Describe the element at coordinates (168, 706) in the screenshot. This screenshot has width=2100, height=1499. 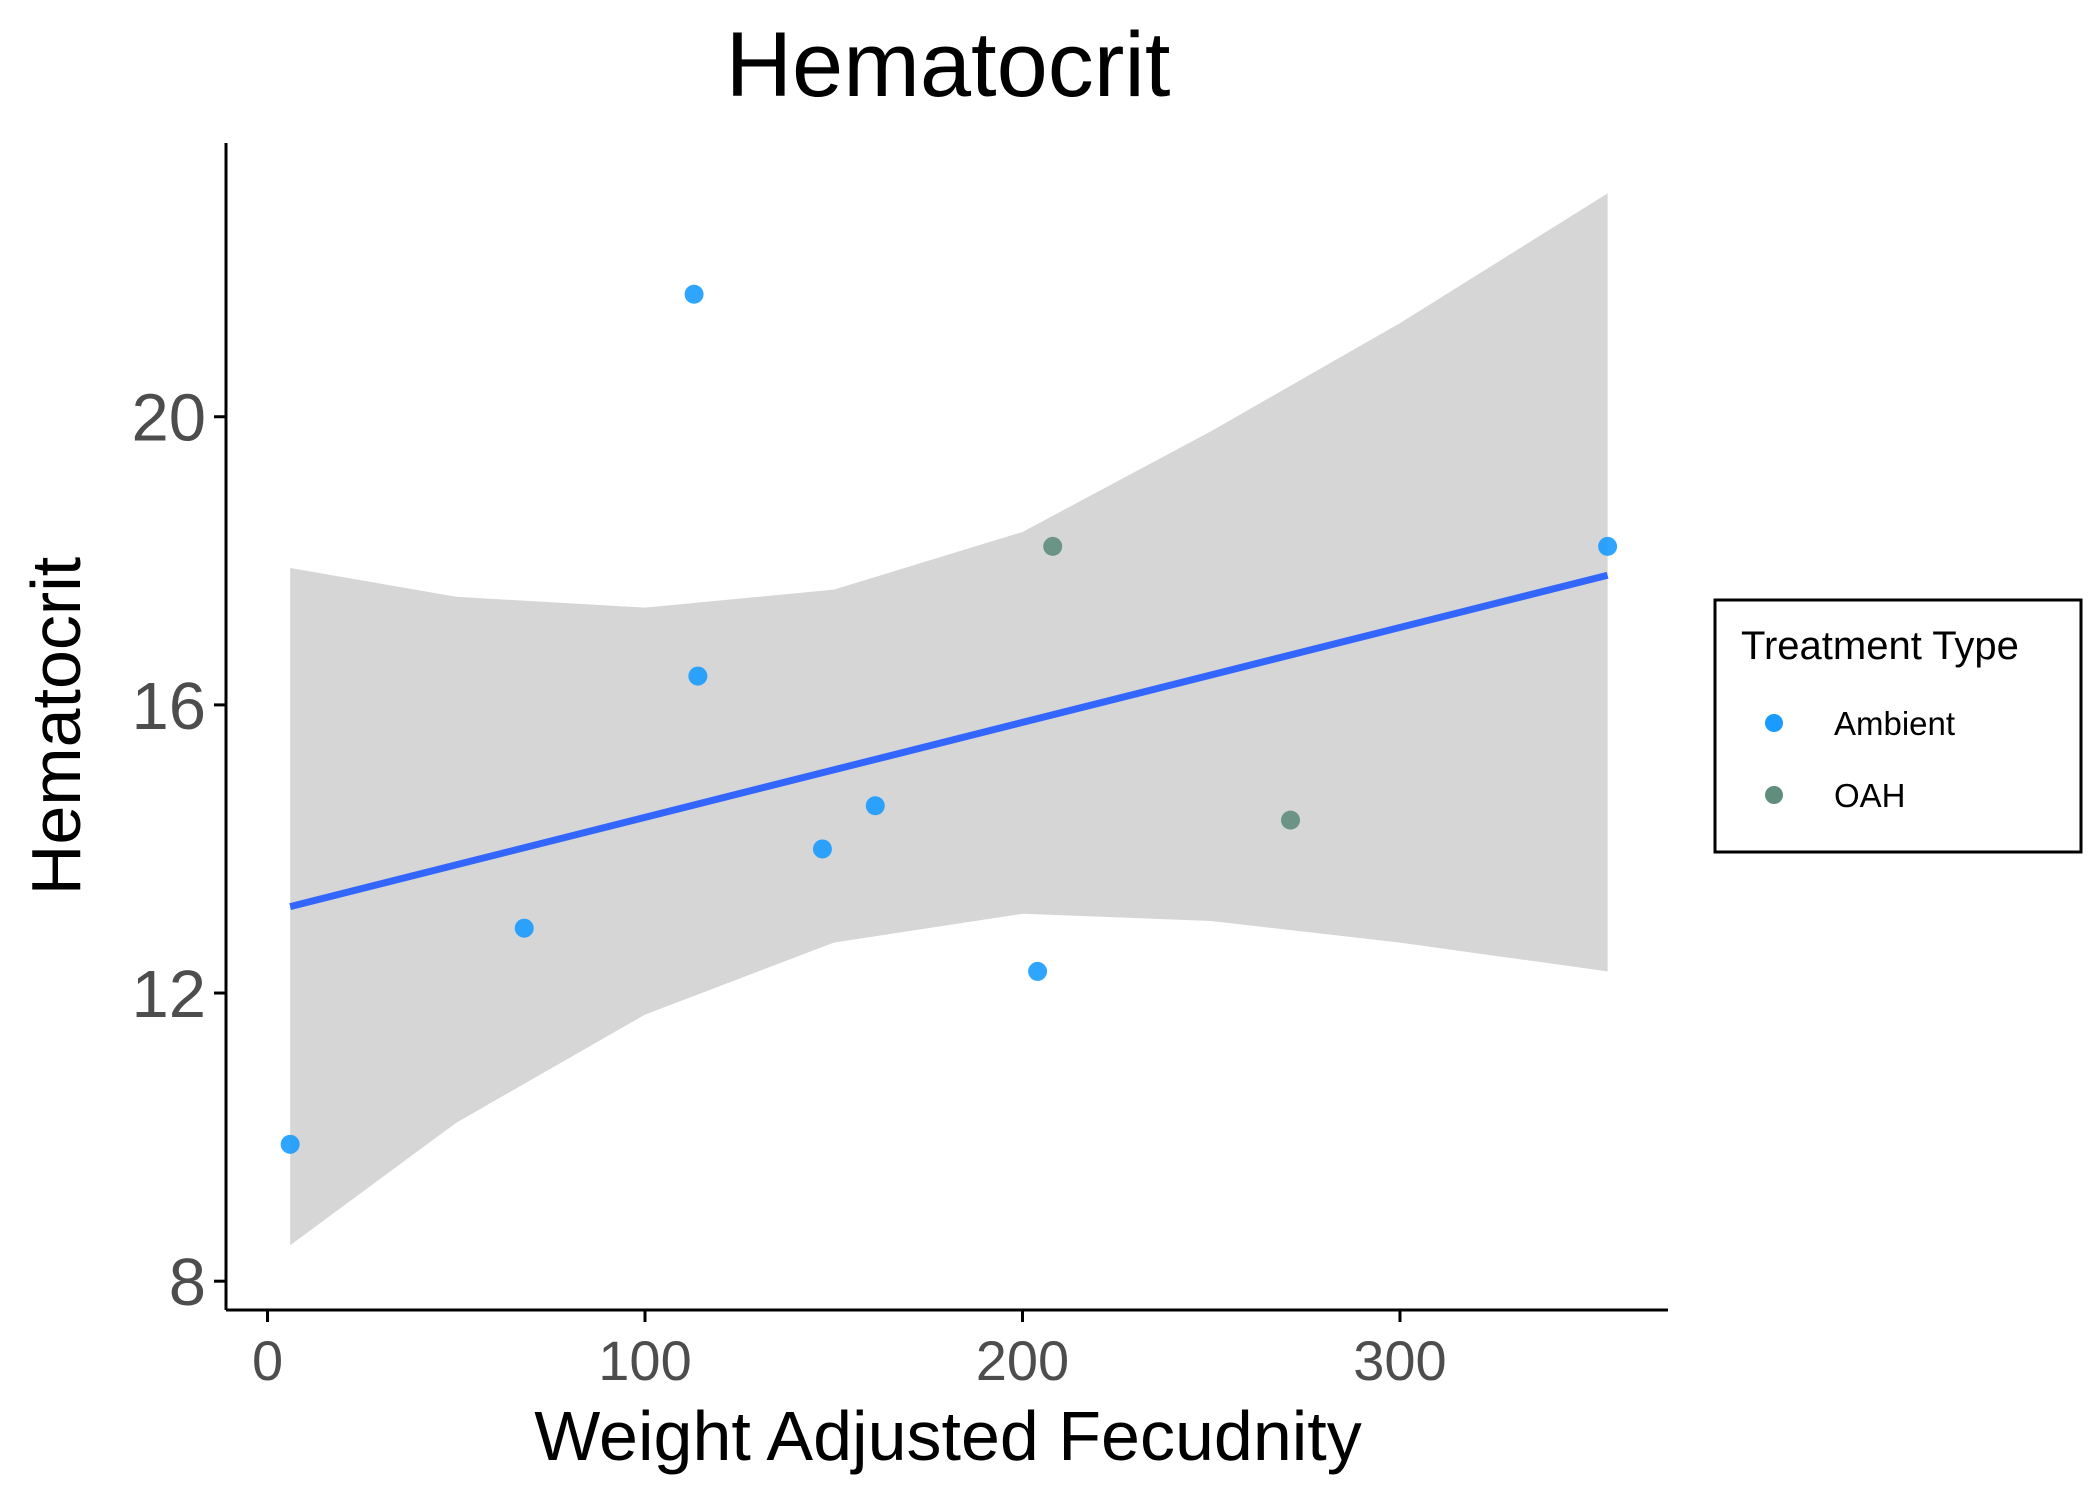
I see `y-tick-label: 16` at that location.